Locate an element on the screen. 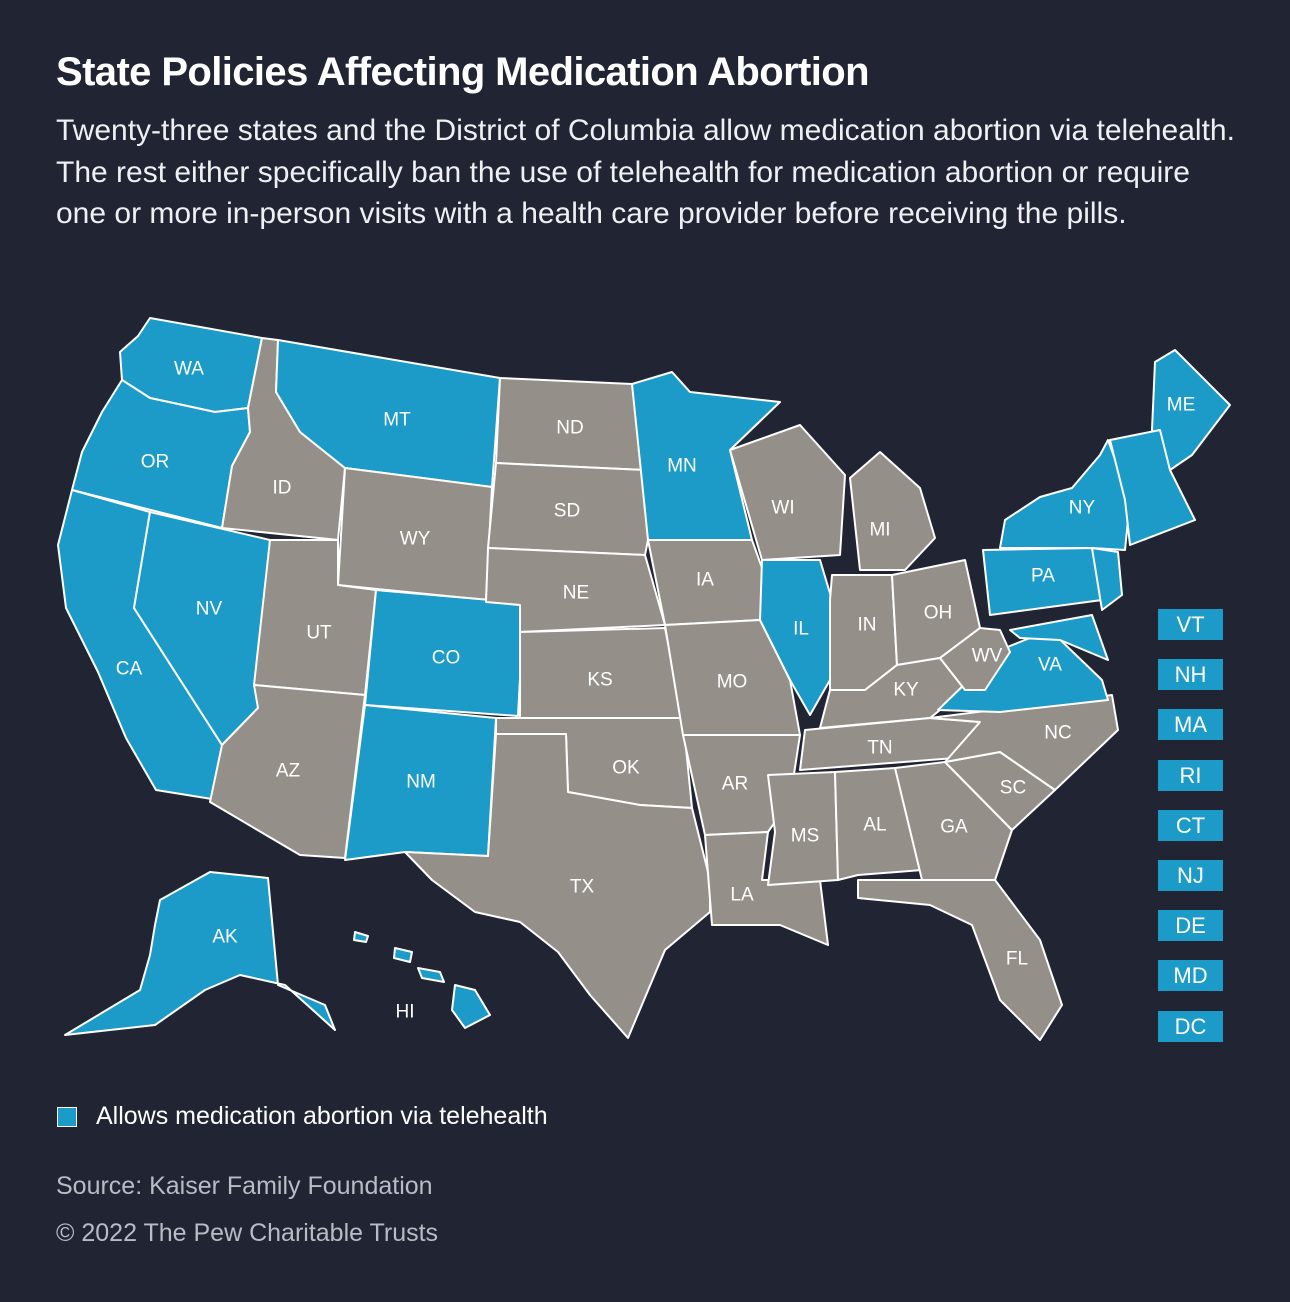  small-state-box-nj: NJ is located at coordinates (1190, 875).